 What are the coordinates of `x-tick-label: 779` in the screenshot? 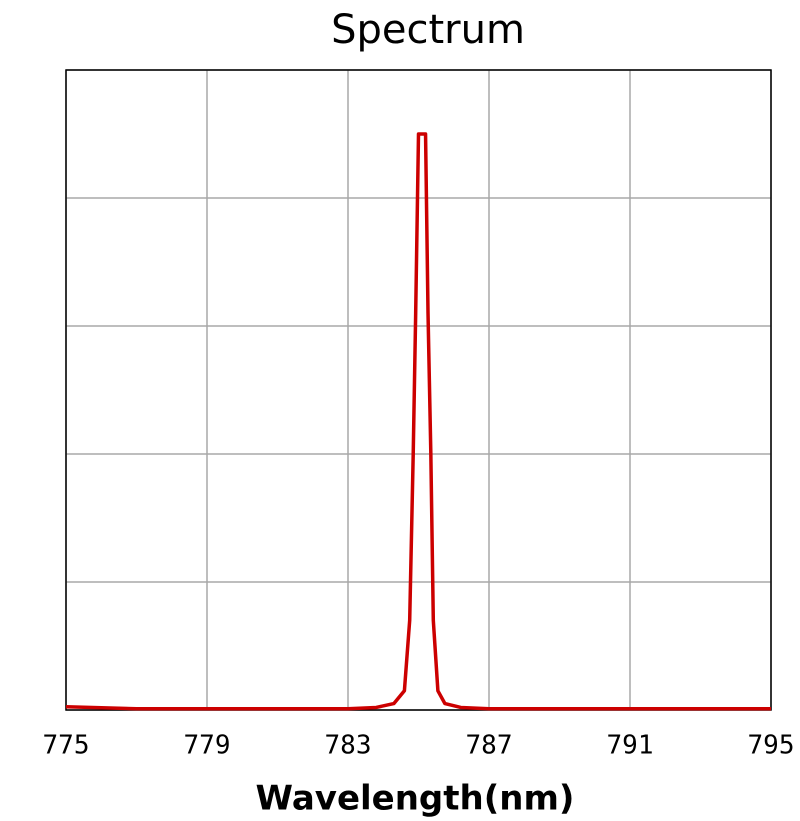 It's located at (207, 746).